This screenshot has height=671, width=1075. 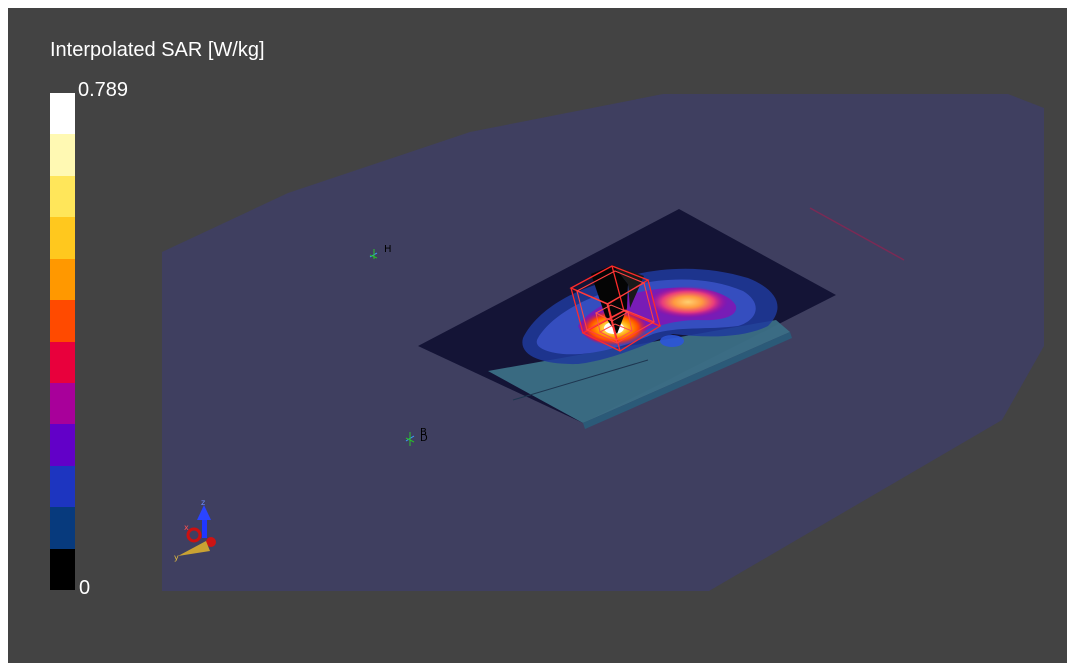 What do you see at coordinates (194, 535) in the screenshot?
I see `x-axis-ring` at bounding box center [194, 535].